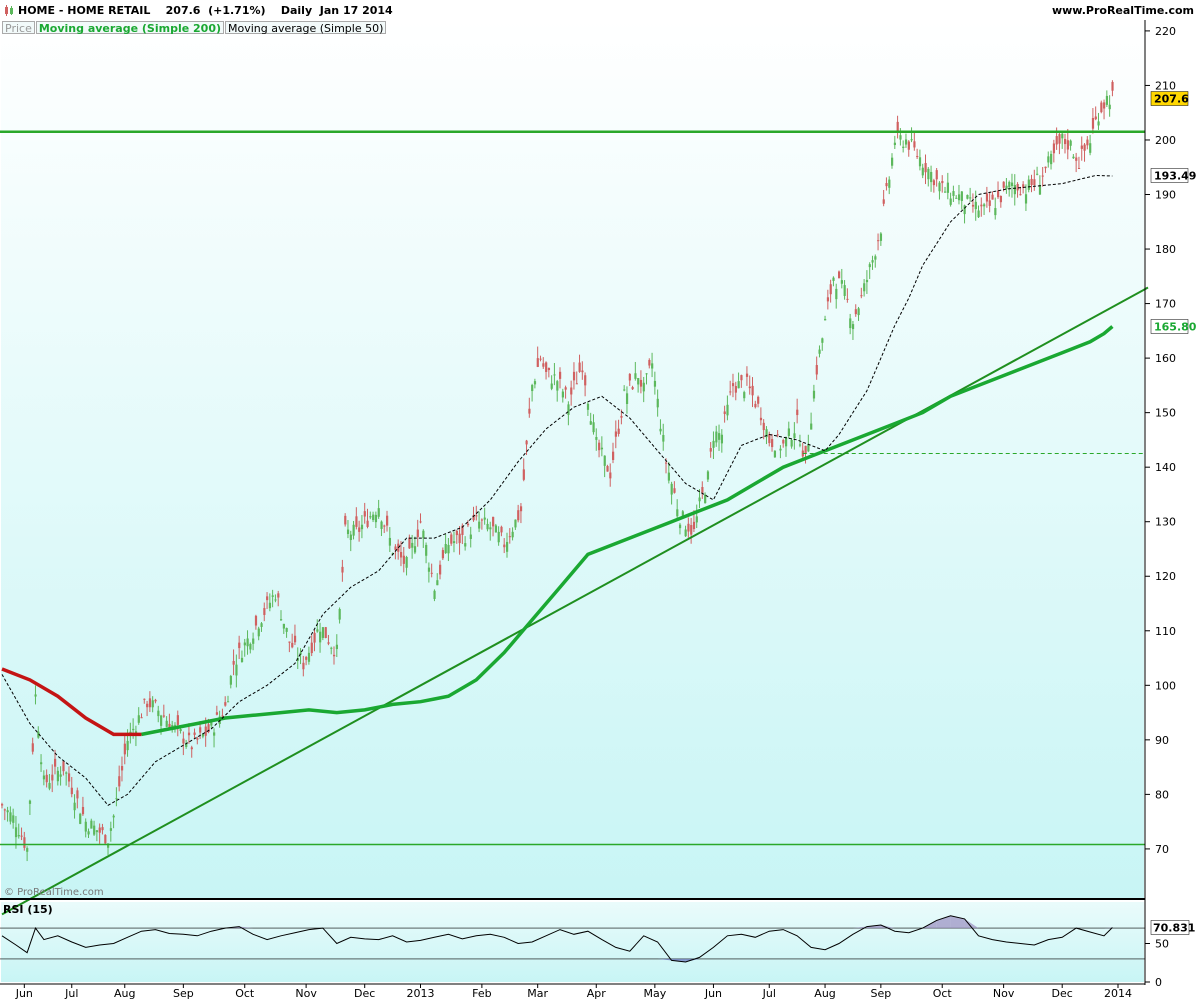 This screenshot has width=1200, height=1000. Describe the element at coordinates (306, 28) in the screenshot. I see `legend-ma50: Moving average (Simple 50)` at that location.